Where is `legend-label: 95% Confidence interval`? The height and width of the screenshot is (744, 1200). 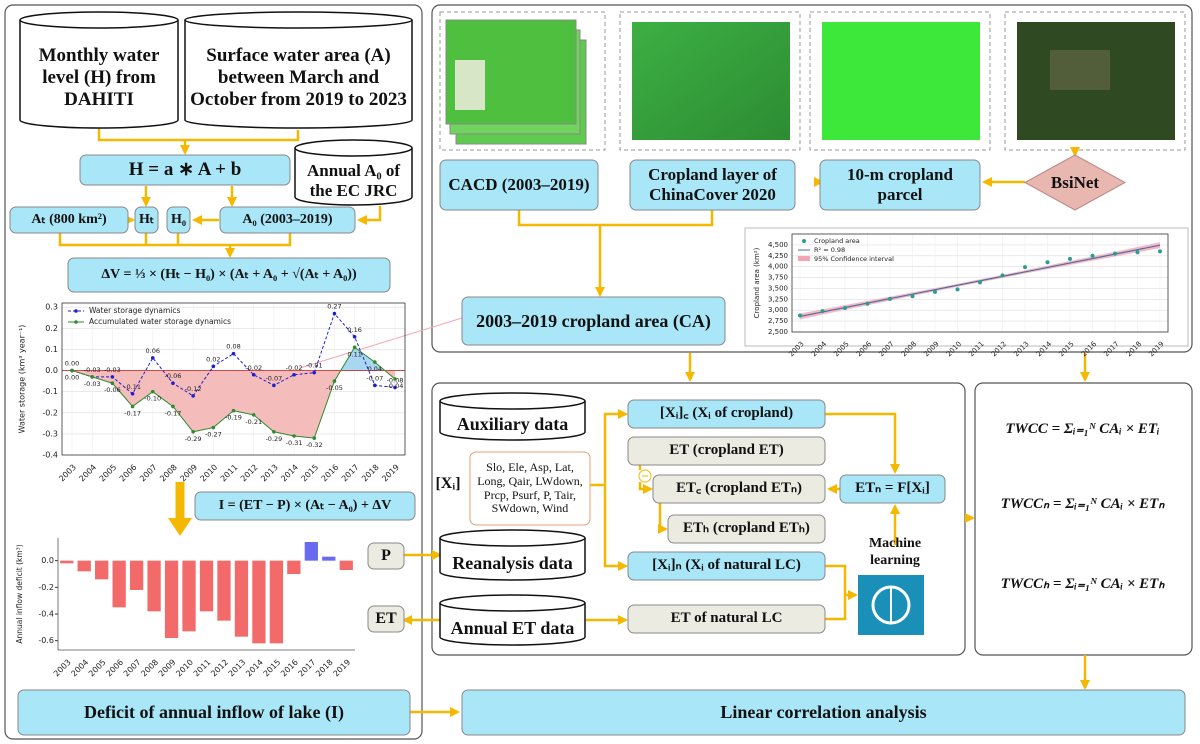
legend-label: 95% Confidence interval is located at coordinates (854, 259).